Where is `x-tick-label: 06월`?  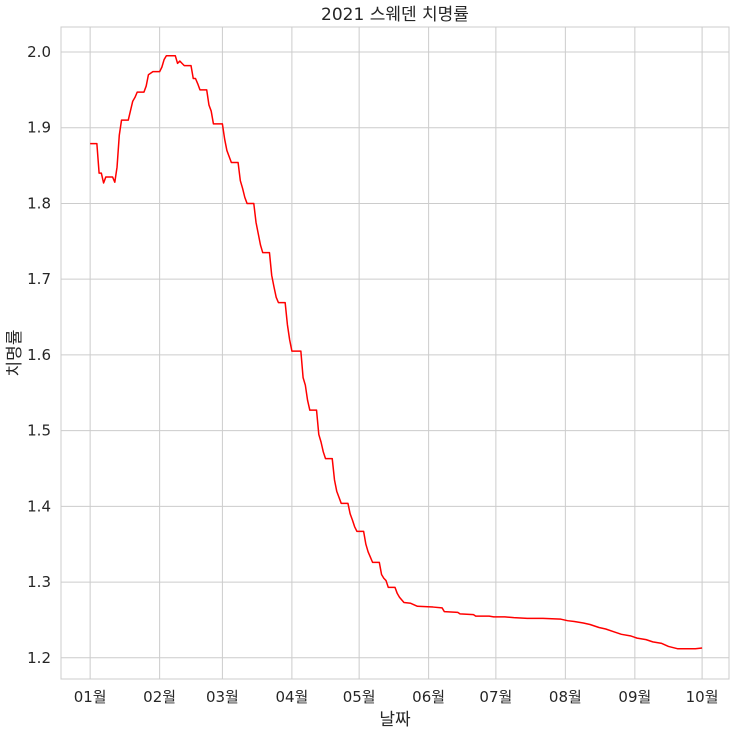 x-tick-label: 06월 is located at coordinates (428, 697).